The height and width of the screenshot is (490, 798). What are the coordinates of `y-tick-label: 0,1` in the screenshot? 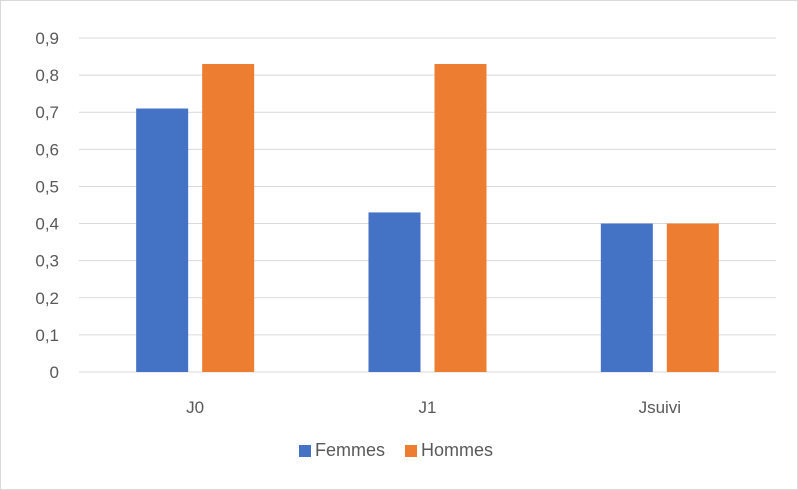 It's located at (47, 335).